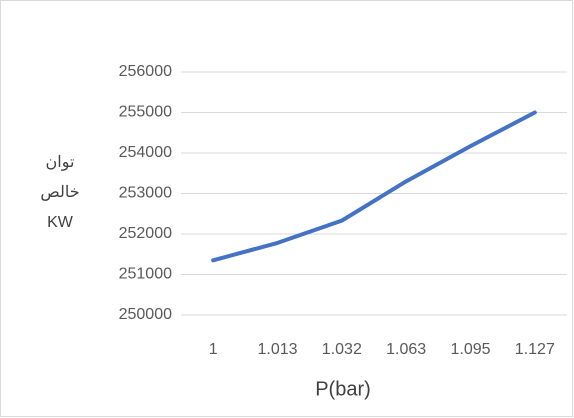 The image size is (574, 418). What do you see at coordinates (535, 349) in the screenshot?
I see `x-tick-label: 1.127` at bounding box center [535, 349].